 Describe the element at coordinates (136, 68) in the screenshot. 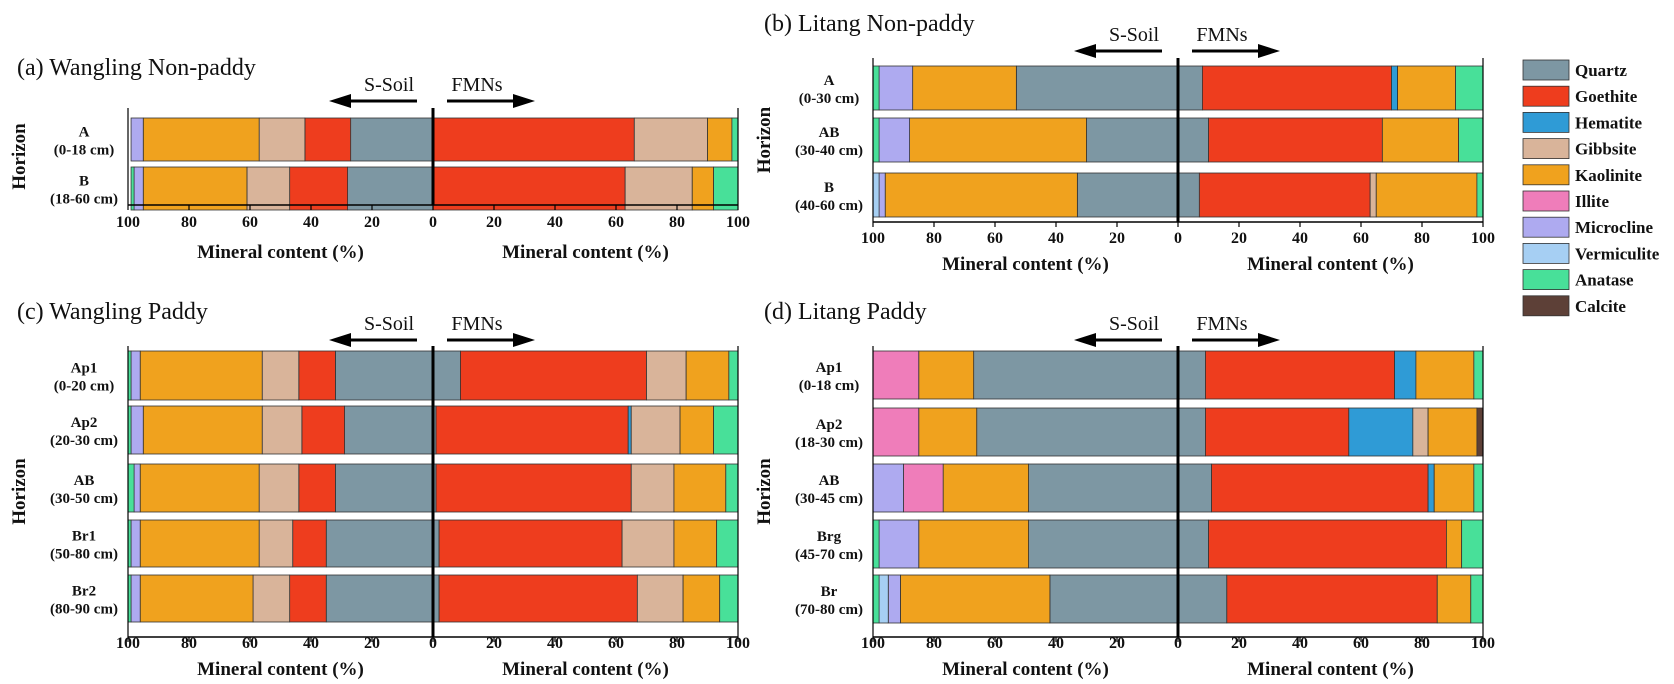

I see `panel-title: (a) Wangling Non-paddy` at that location.